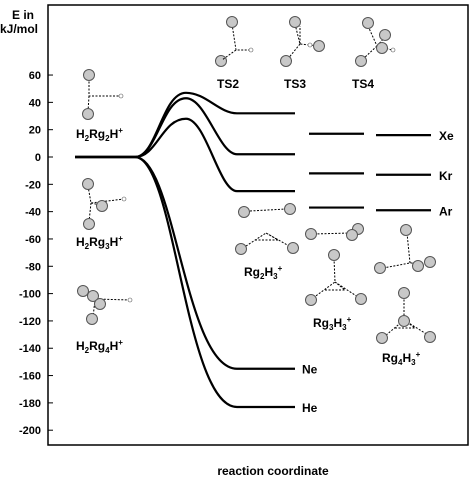 The height and width of the screenshot is (478, 474). What do you see at coordinates (295, 84) in the screenshot?
I see `ts3-label: TS3` at bounding box center [295, 84].